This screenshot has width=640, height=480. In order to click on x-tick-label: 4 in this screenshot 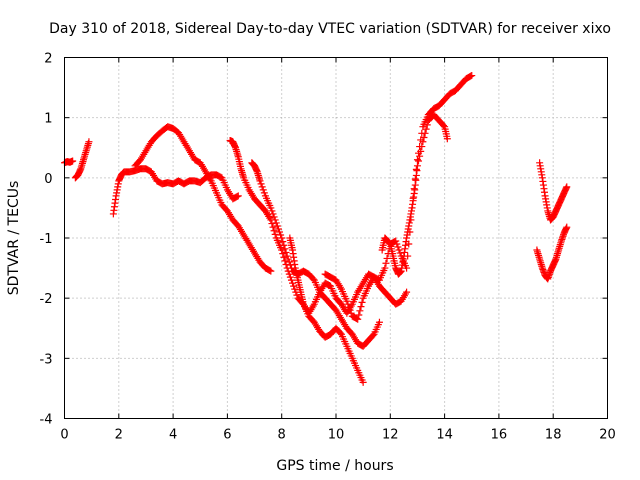, I will do `click(173, 435)`.